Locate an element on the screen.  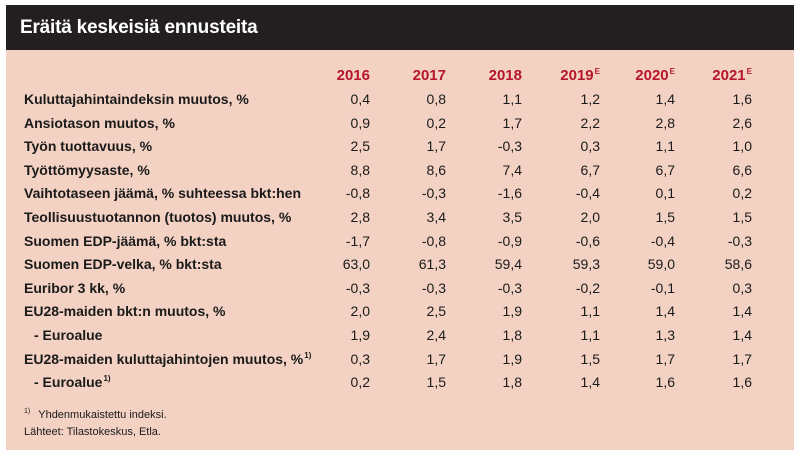
year-label: 2019 is located at coordinates (577, 75).